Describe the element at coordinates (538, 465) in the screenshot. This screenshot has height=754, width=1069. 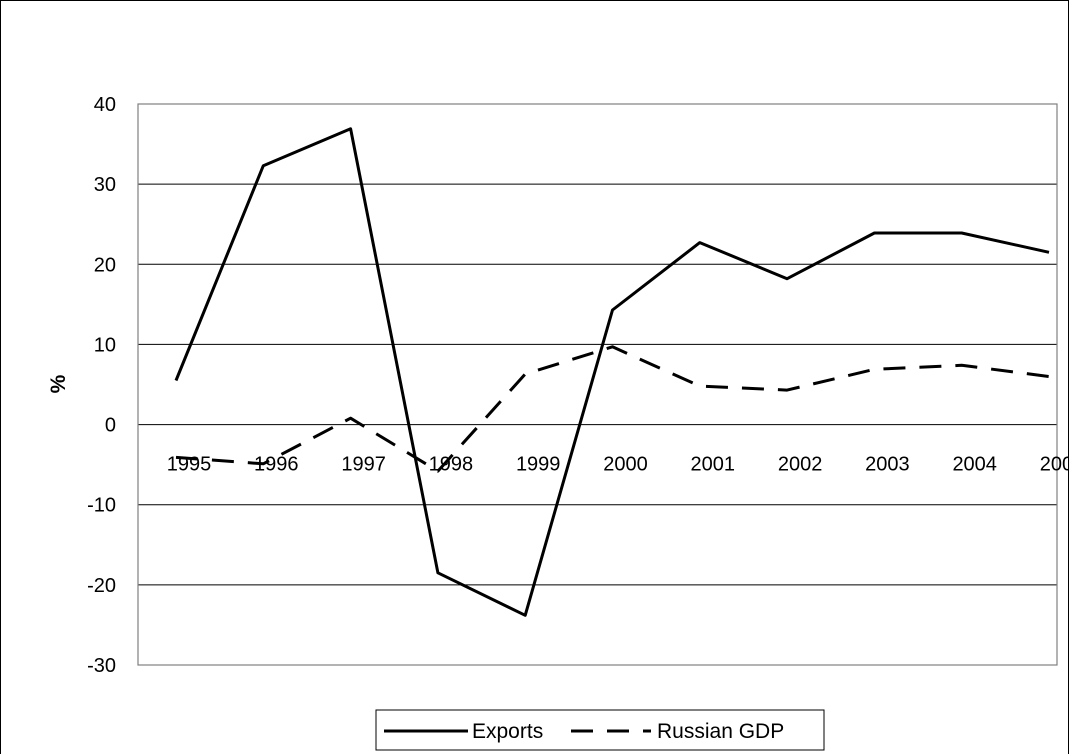
I see `x-tick-label: 1999` at that location.